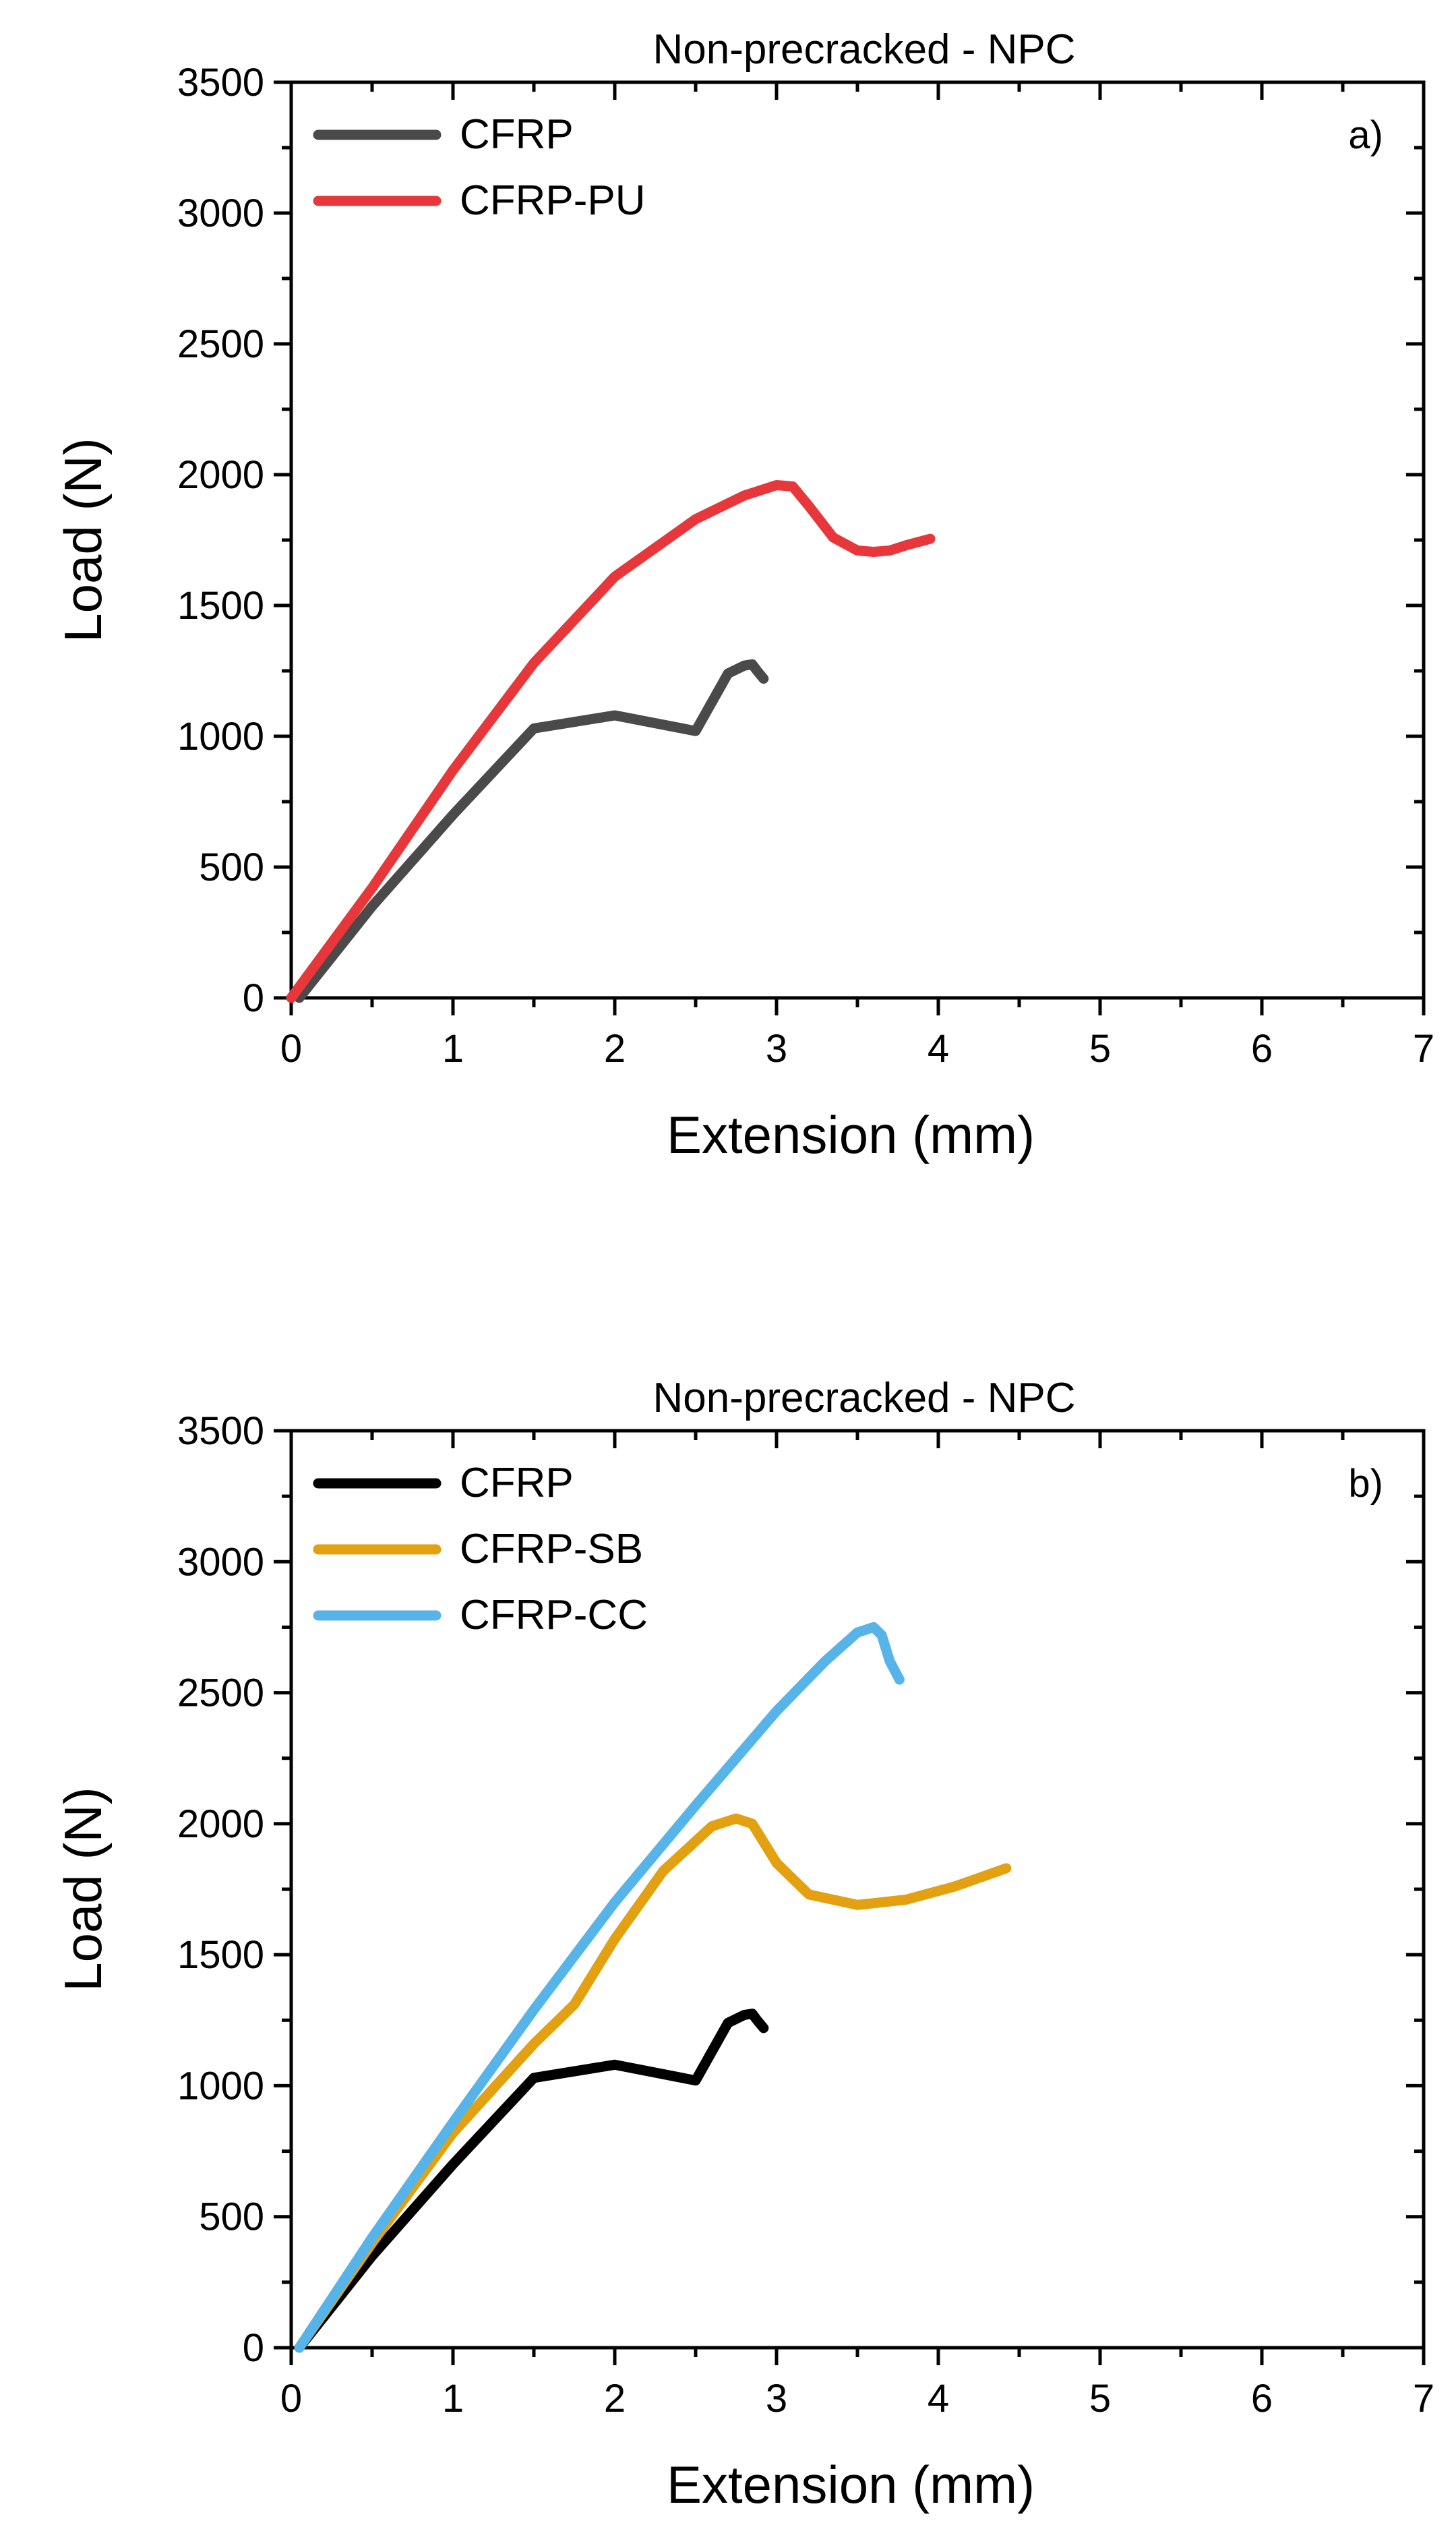 This screenshot has height=2523, width=1456. Describe the element at coordinates (1365, 135) in the screenshot. I see `panel-label: a)` at that location.